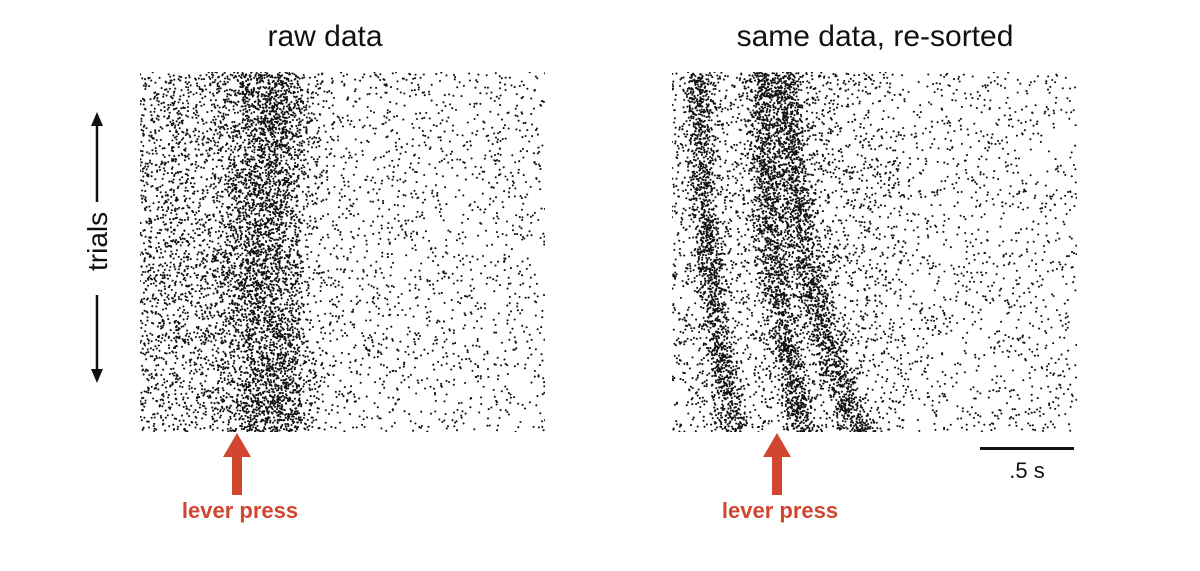 The image size is (1200, 571). What do you see at coordinates (325, 36) in the screenshot?
I see `raw-data-title: raw data` at bounding box center [325, 36].